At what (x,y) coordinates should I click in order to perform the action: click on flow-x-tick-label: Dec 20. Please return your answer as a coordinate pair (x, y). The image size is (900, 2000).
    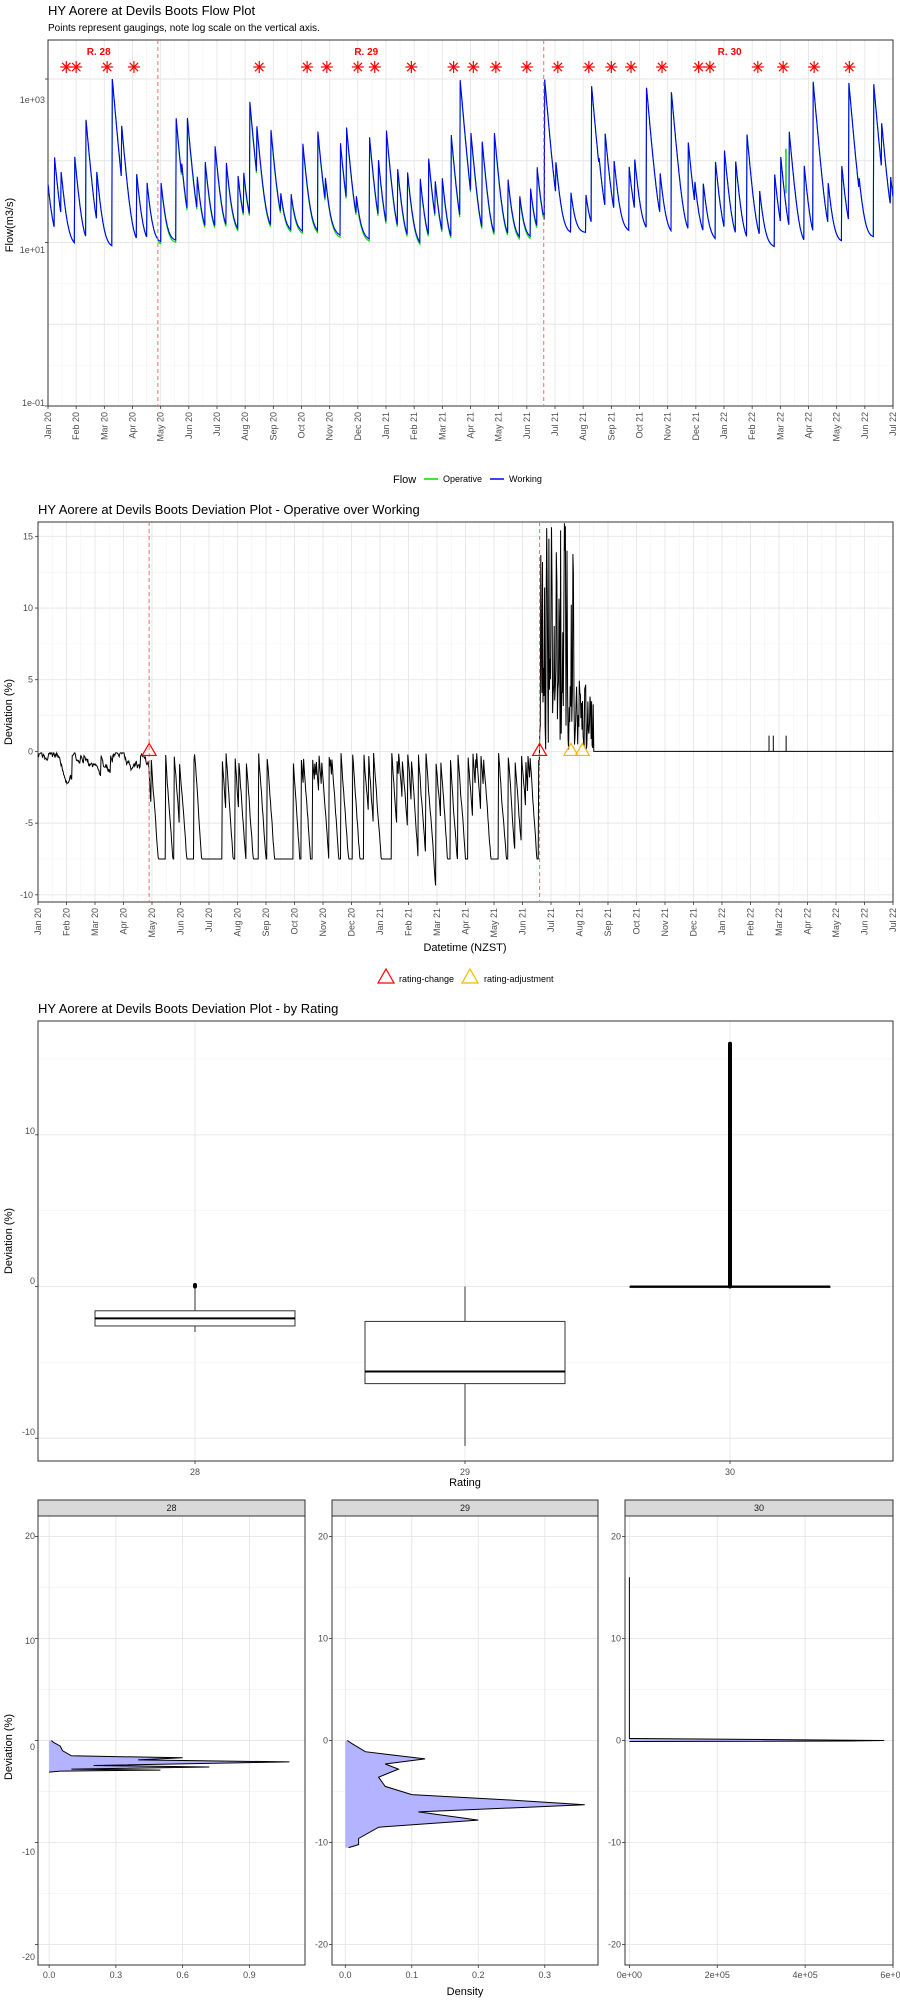
    Looking at the image, I should click on (358, 426).